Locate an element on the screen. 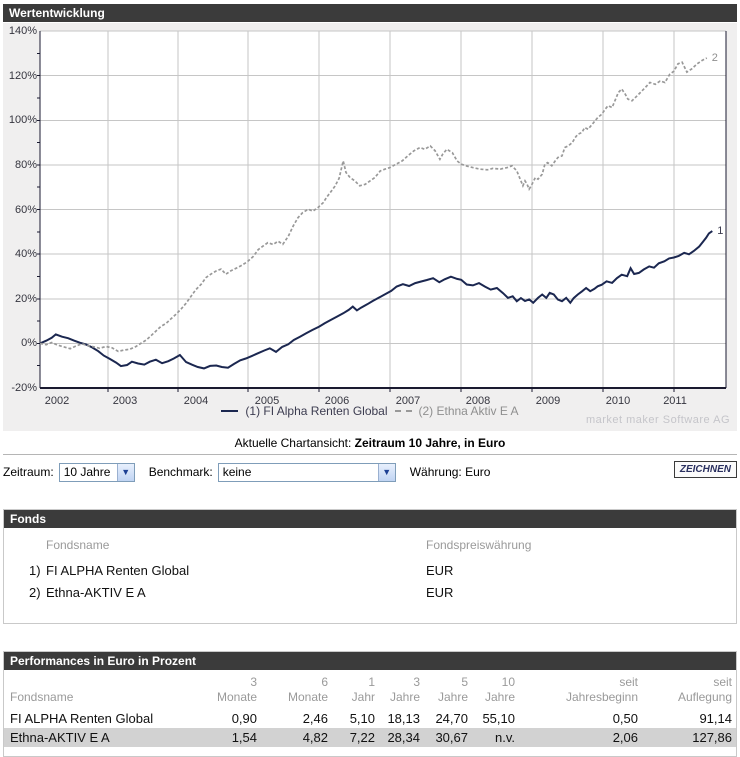 The height and width of the screenshot is (757, 740). y-axis-tick-label: 140% is located at coordinates (22, 31).